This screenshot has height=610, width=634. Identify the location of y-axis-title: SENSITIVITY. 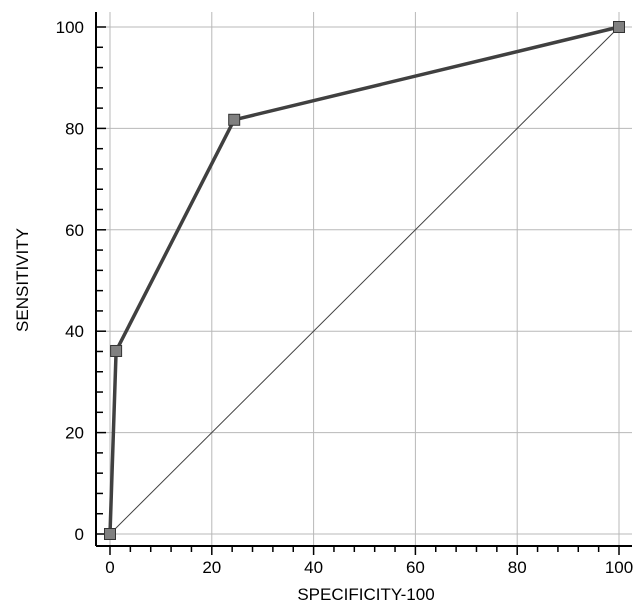
(22, 280).